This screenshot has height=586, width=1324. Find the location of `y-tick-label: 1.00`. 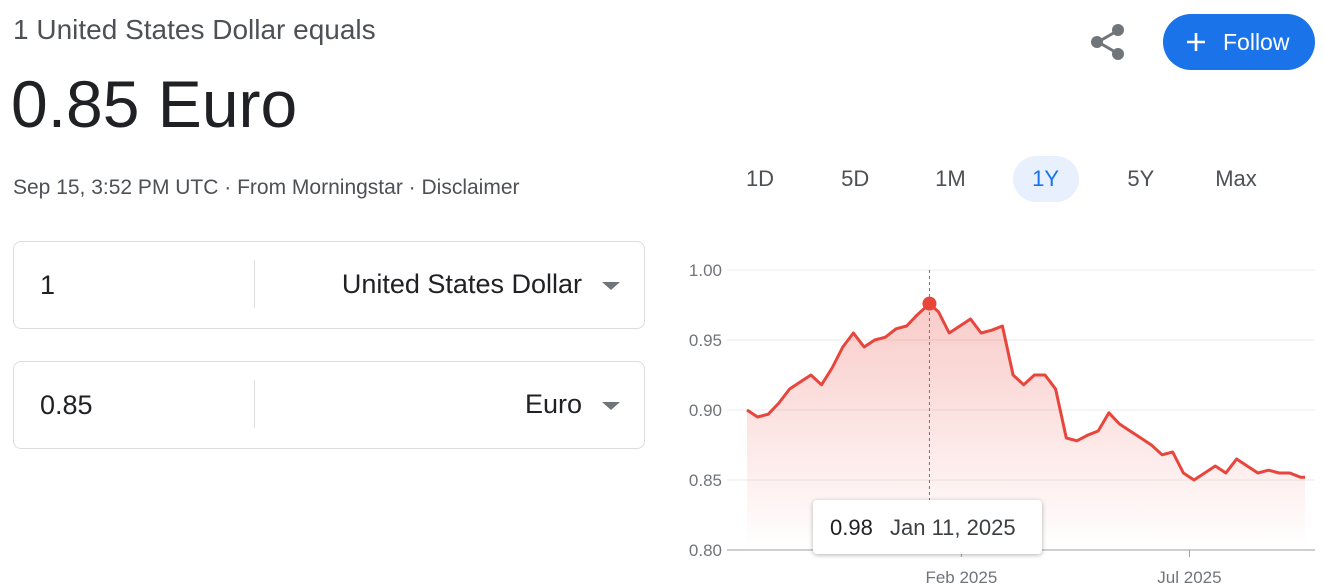

y-tick-label: 1.00 is located at coordinates (705, 270).